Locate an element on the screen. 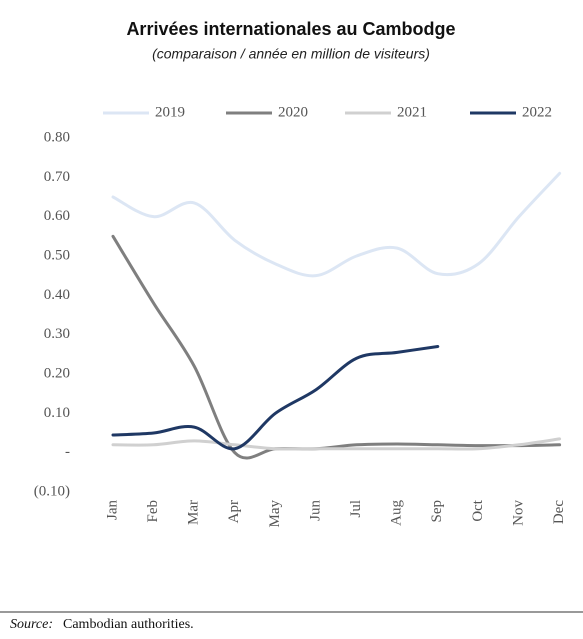  legend-label: 2022 is located at coordinates (537, 112).